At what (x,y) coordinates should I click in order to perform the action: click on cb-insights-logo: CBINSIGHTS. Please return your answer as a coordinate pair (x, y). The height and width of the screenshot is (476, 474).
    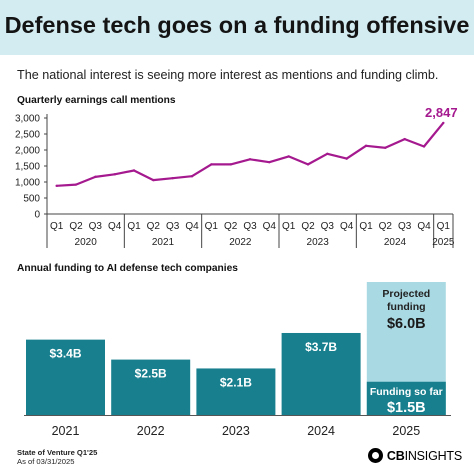
    Looking at the image, I should click on (415, 455).